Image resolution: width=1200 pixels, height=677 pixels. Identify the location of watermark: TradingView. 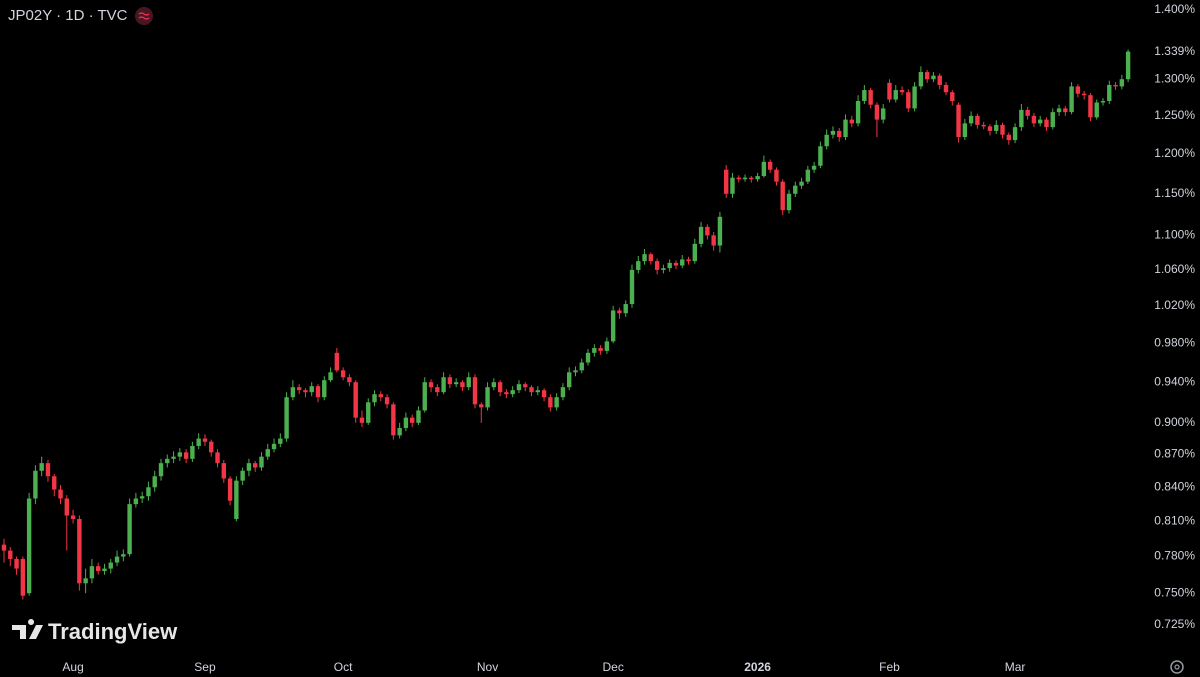
(95, 631).